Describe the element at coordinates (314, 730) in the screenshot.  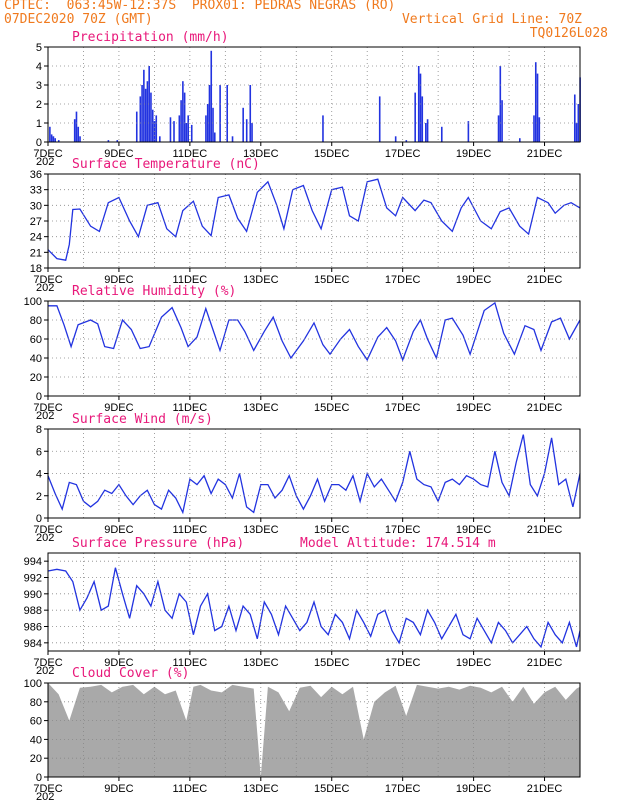
I see `cloud-cover-area` at that location.